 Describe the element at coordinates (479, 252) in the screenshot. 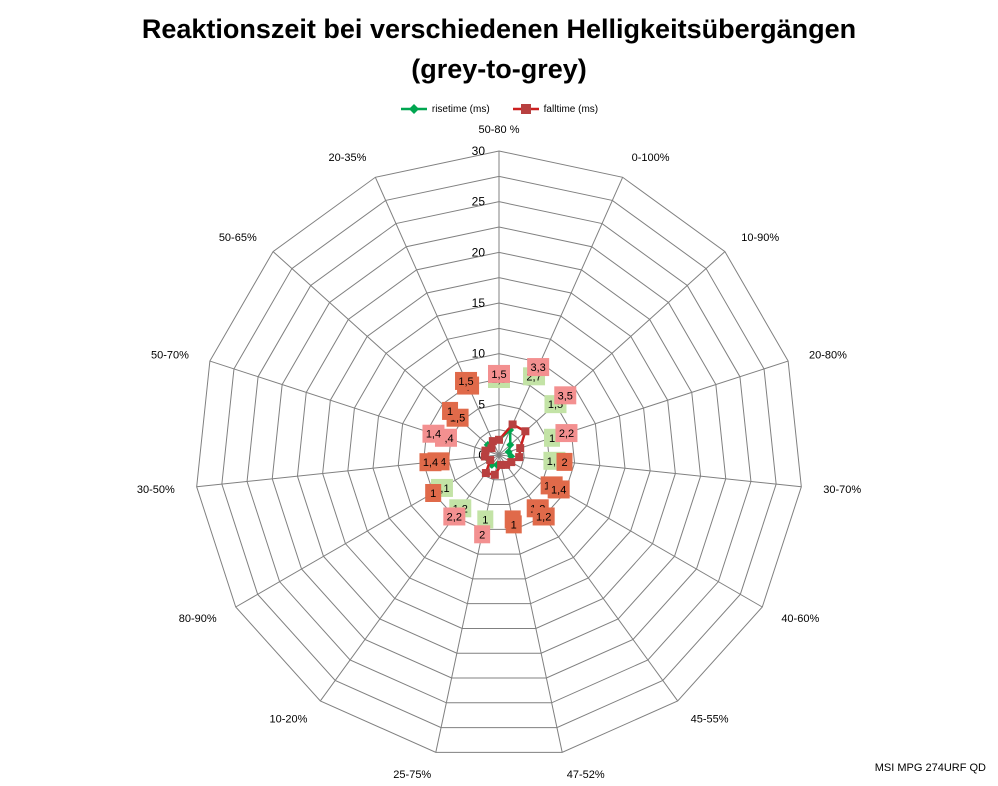

I see `radial-tick-label: 20` at that location.